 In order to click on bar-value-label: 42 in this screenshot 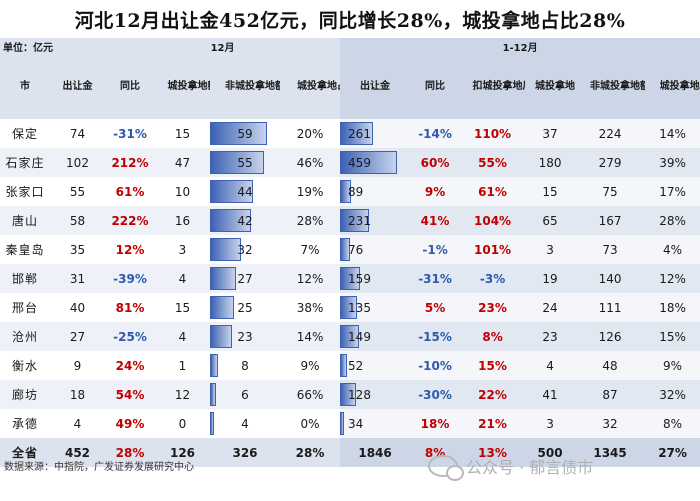, I will do `click(245, 220)`.